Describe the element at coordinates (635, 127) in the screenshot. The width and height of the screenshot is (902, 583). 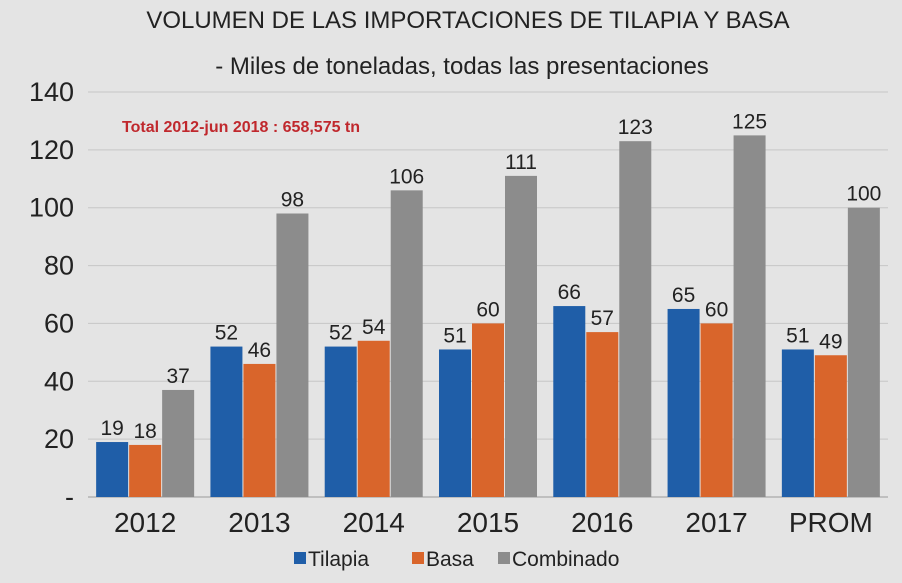
I see `data-label: 123` at that location.